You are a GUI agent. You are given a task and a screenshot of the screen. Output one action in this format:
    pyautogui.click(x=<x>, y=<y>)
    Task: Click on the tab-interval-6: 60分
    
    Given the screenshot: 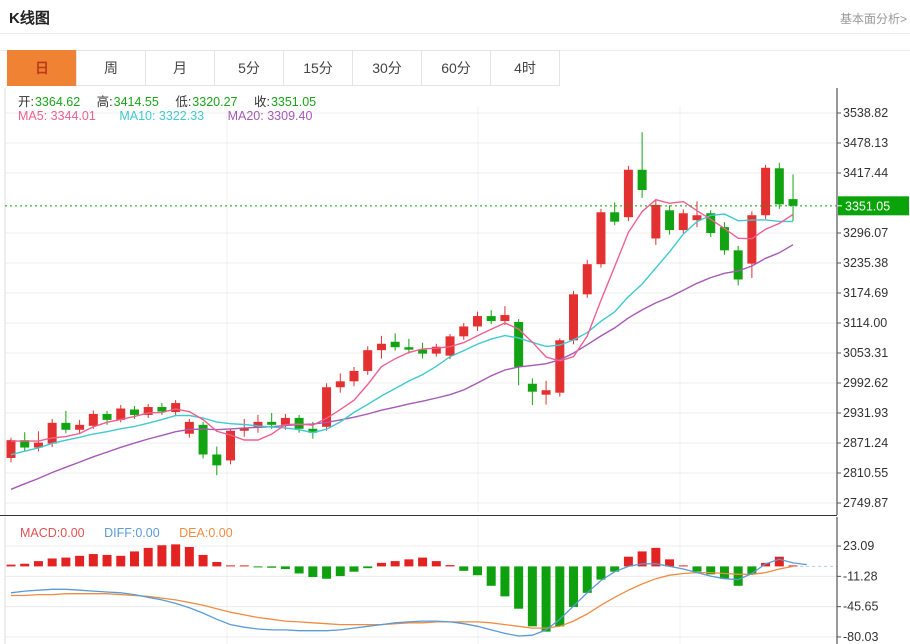 What is the action you would take?
    pyautogui.click(x=456, y=68)
    